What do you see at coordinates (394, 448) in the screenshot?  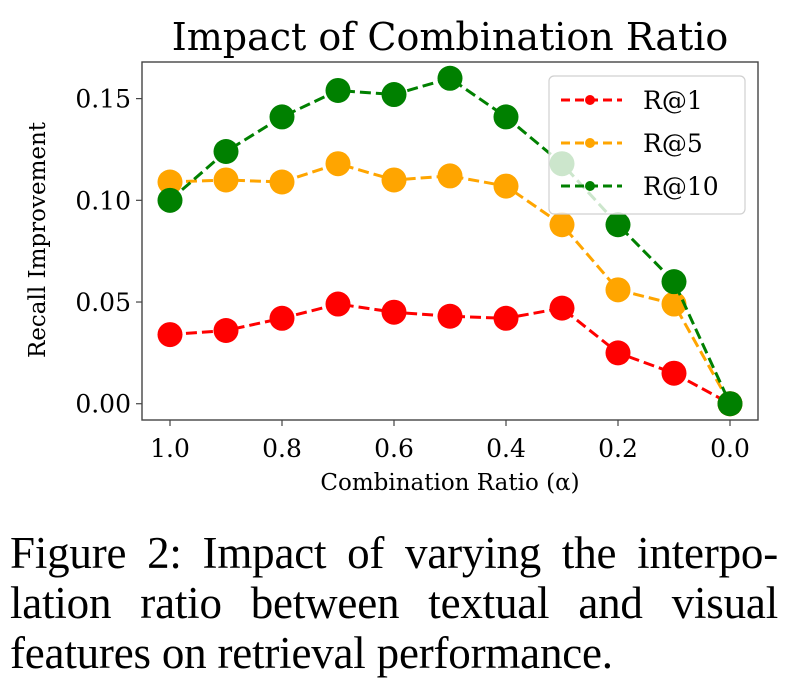 I see `x-tick-label: 0.6` at bounding box center [394, 448].